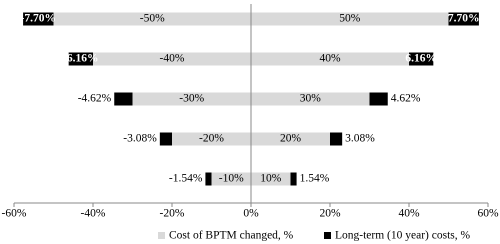  What do you see at coordinates (406, 99) in the screenshot?
I see `data-label: 4.62%` at bounding box center [406, 99].